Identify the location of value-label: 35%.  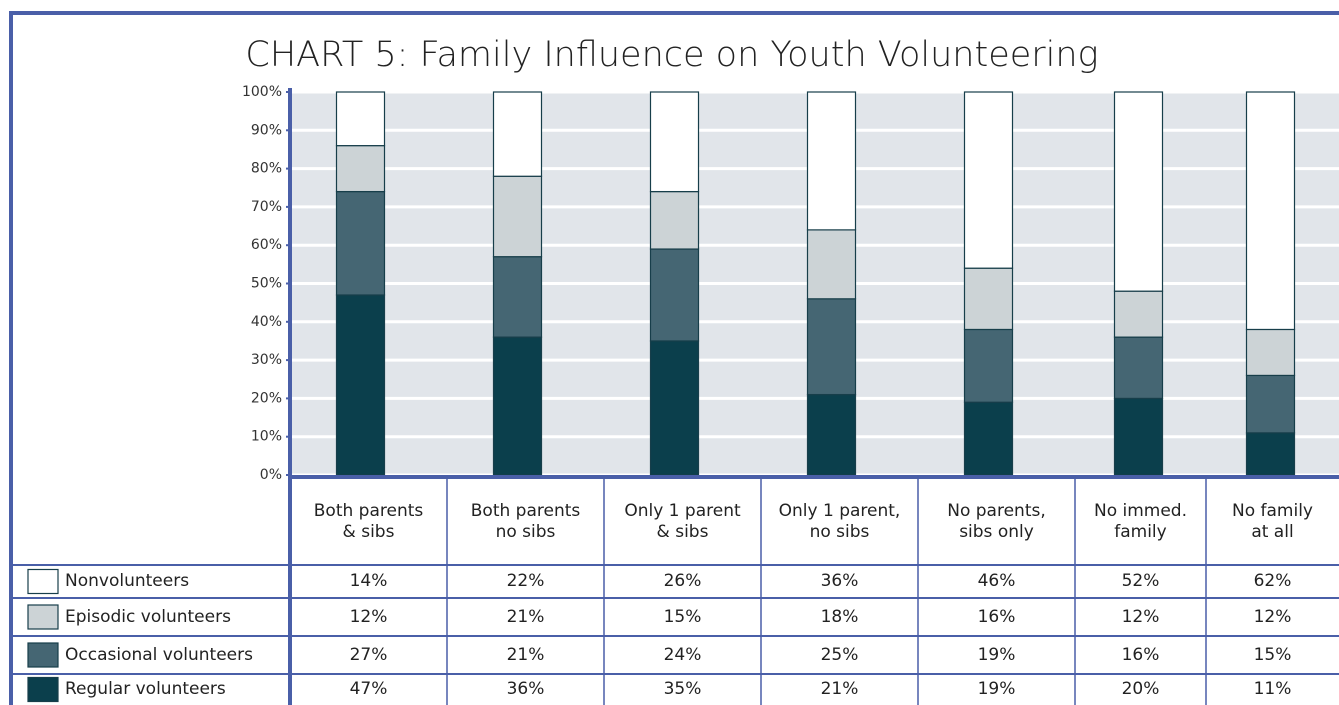
(682, 689).